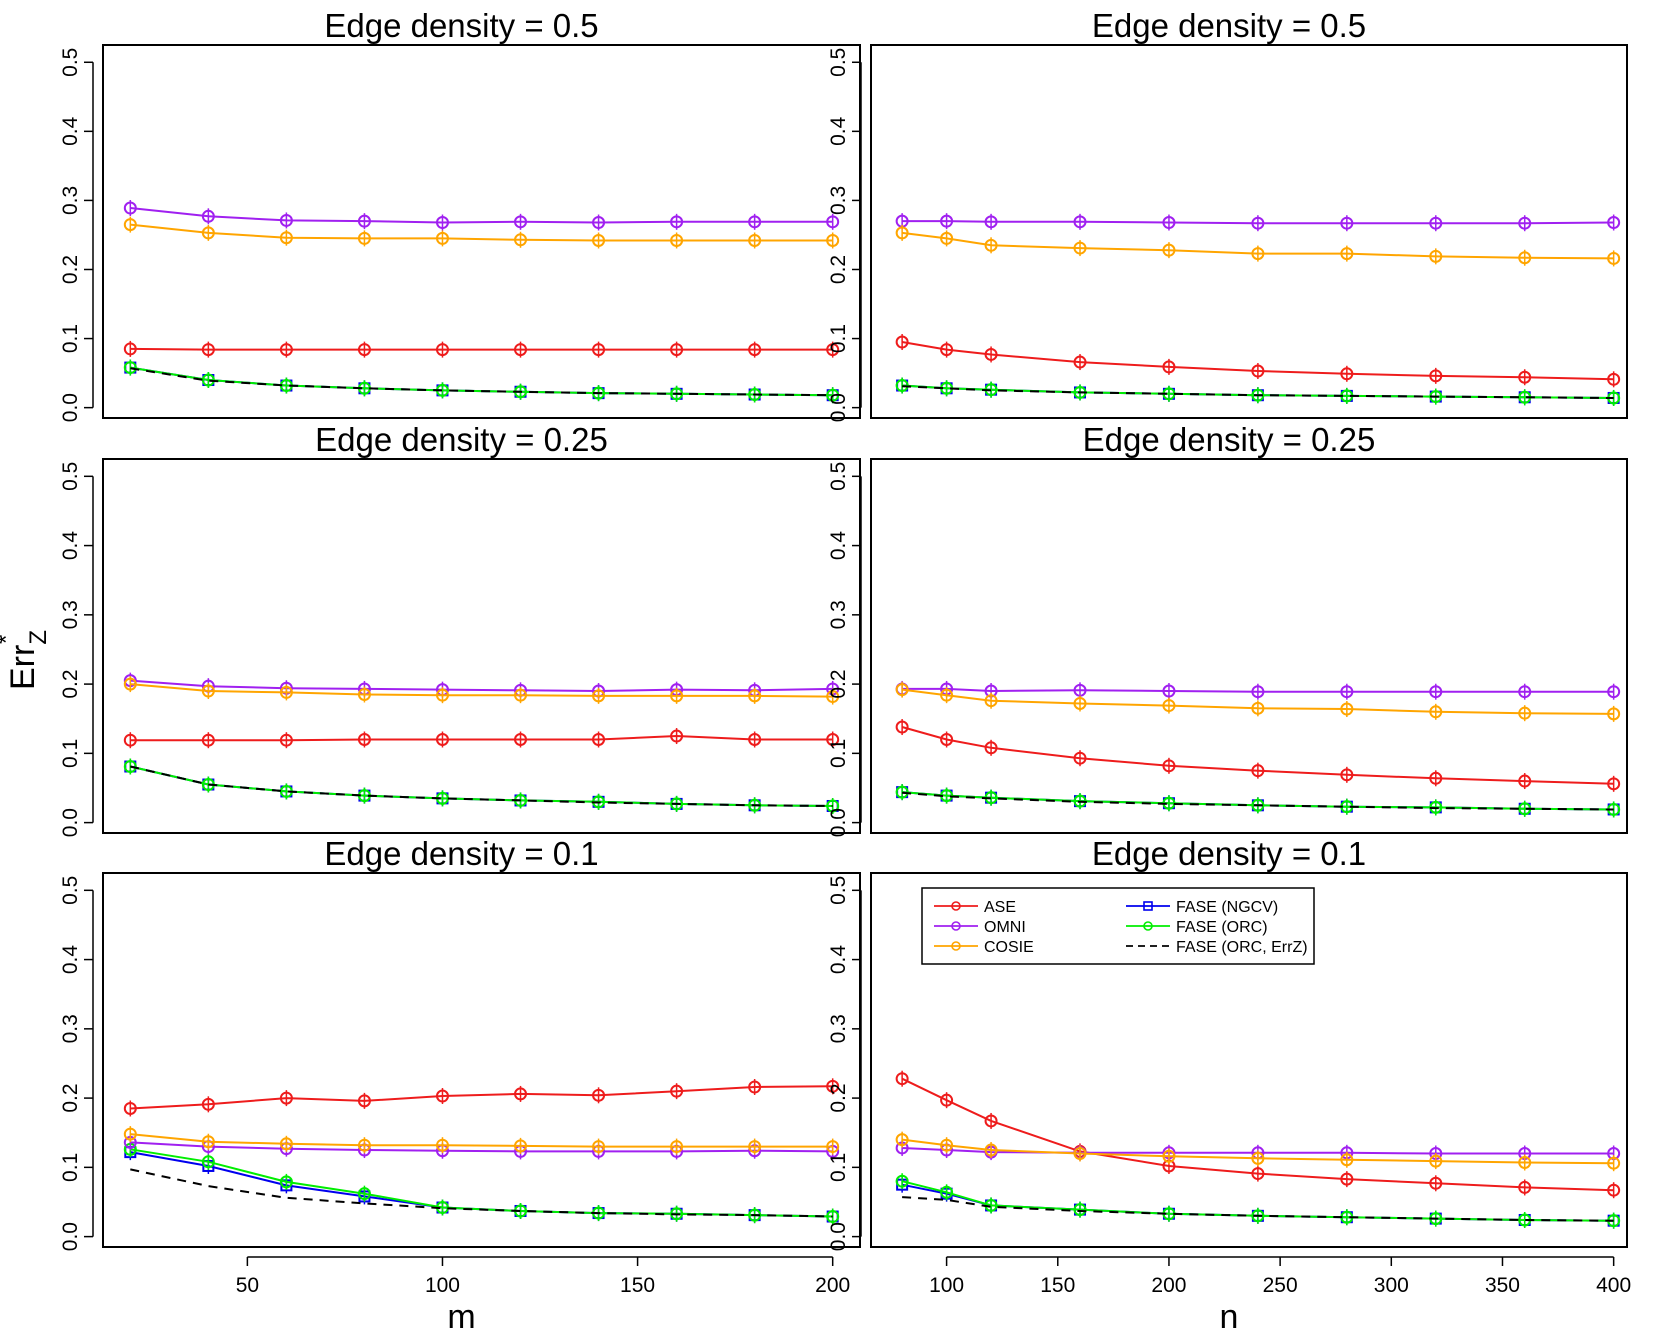  I want to click on legend-item-ase: ASE, so click(975, 907).